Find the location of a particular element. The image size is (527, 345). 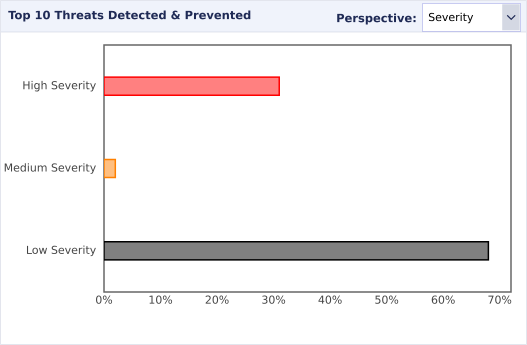

x-tick-label: 40% is located at coordinates (330, 300).